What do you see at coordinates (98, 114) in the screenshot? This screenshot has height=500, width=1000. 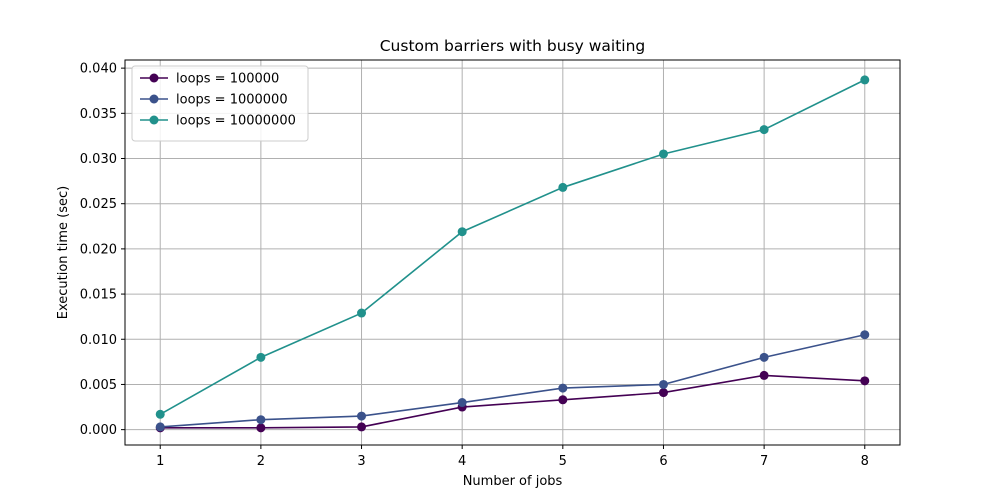 I see `y-tick-label: 0.035` at bounding box center [98, 114].